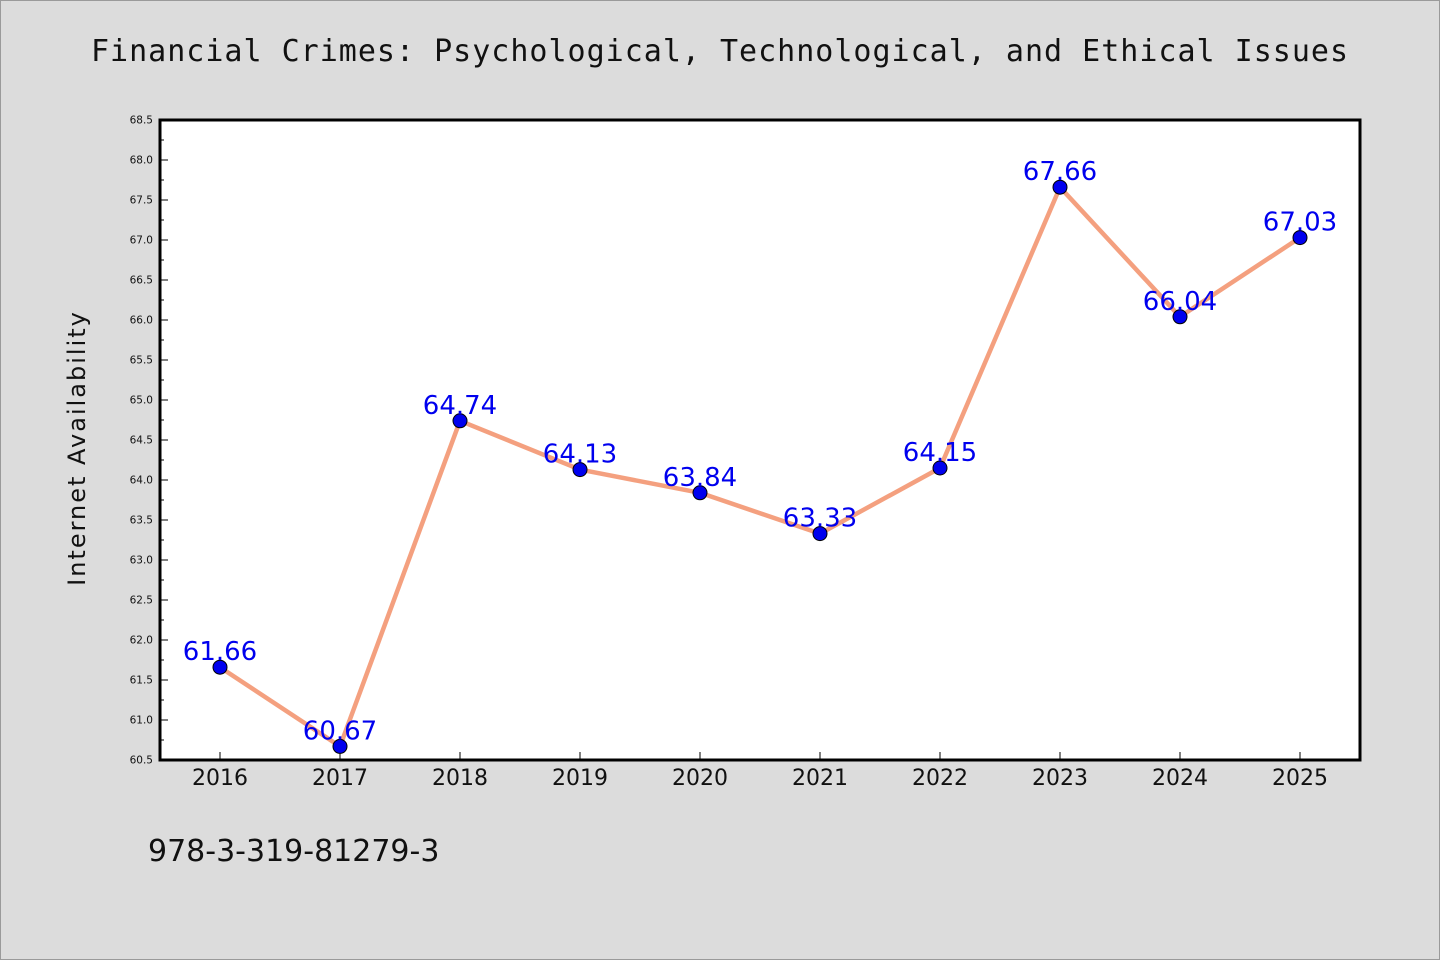  I want to click on data-label: 66.04, so click(1180, 302).